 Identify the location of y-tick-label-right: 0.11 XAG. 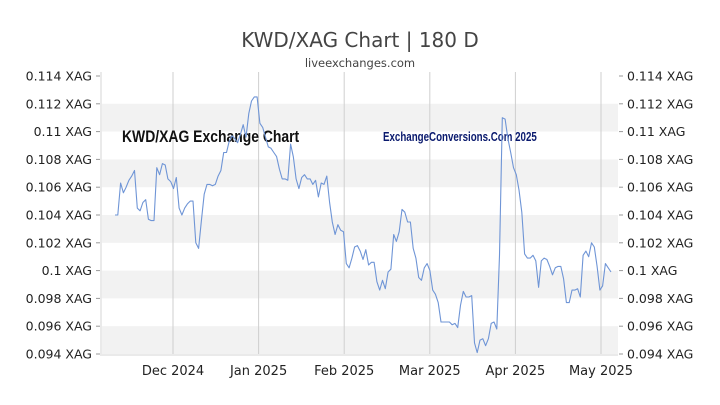
(656, 131).